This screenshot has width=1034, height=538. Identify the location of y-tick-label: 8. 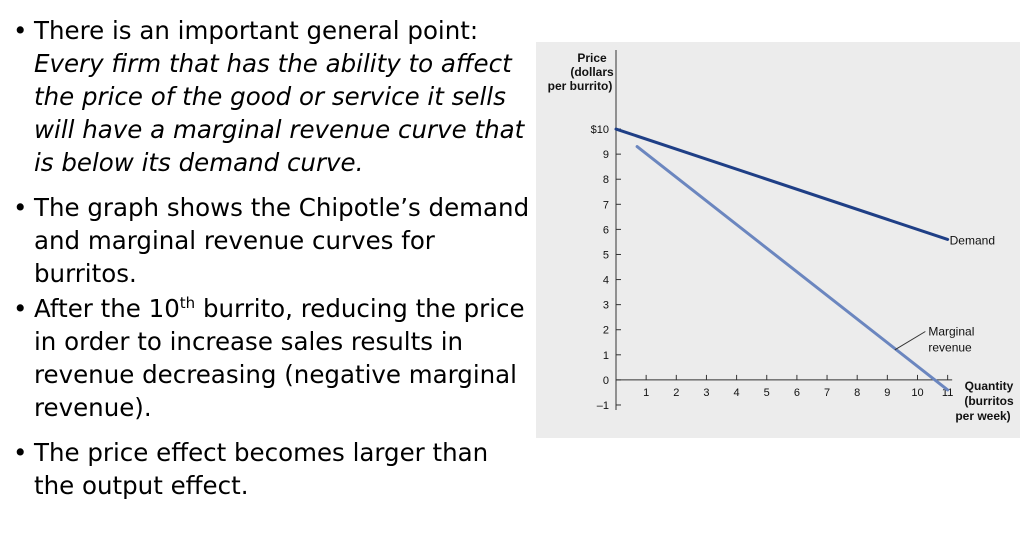
(606, 180).